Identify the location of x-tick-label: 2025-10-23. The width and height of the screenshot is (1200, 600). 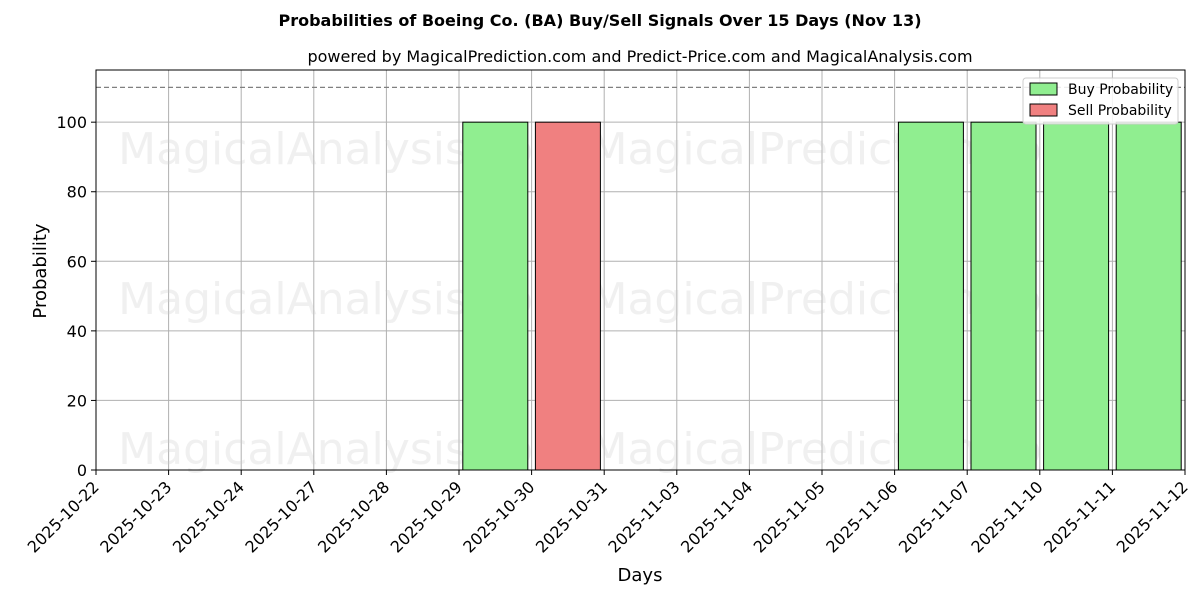
(135, 516).